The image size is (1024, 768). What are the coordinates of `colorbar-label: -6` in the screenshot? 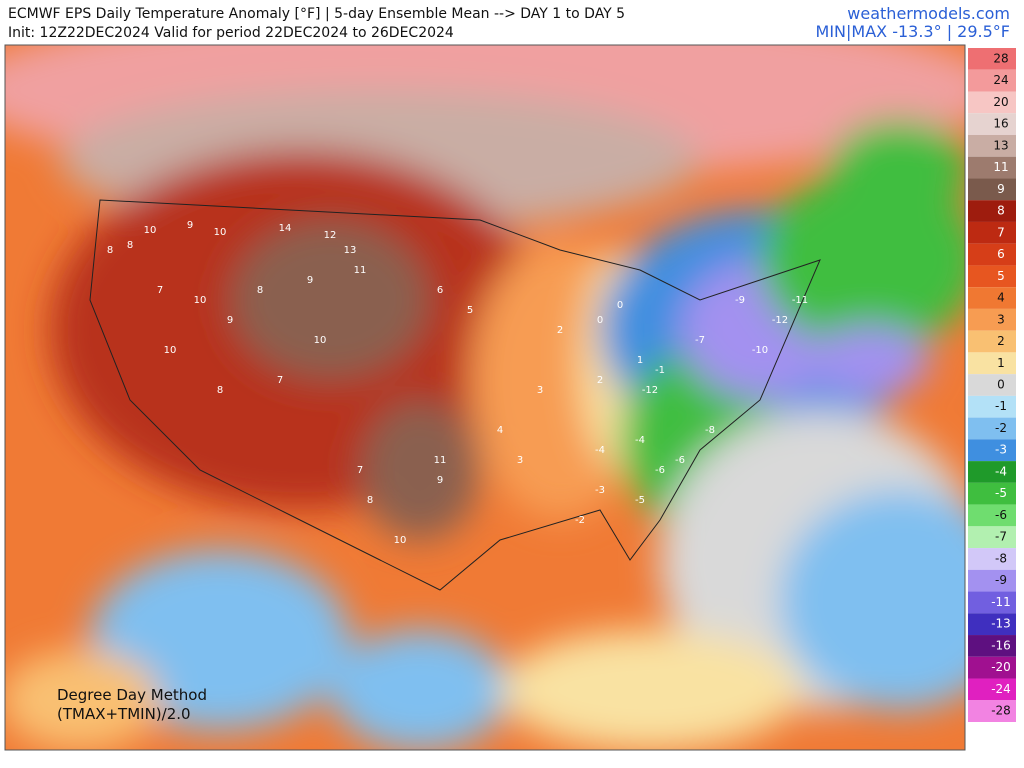 It's located at (1001, 515).